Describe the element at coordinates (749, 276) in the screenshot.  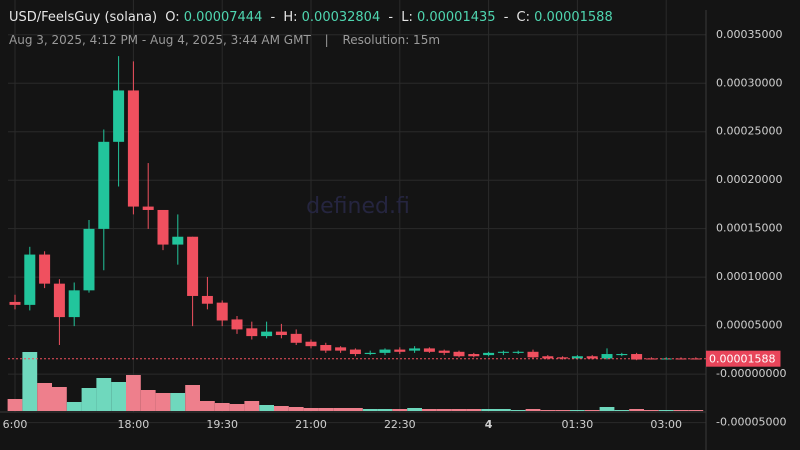
I see `y-tick-label: 0.00010000` at that location.